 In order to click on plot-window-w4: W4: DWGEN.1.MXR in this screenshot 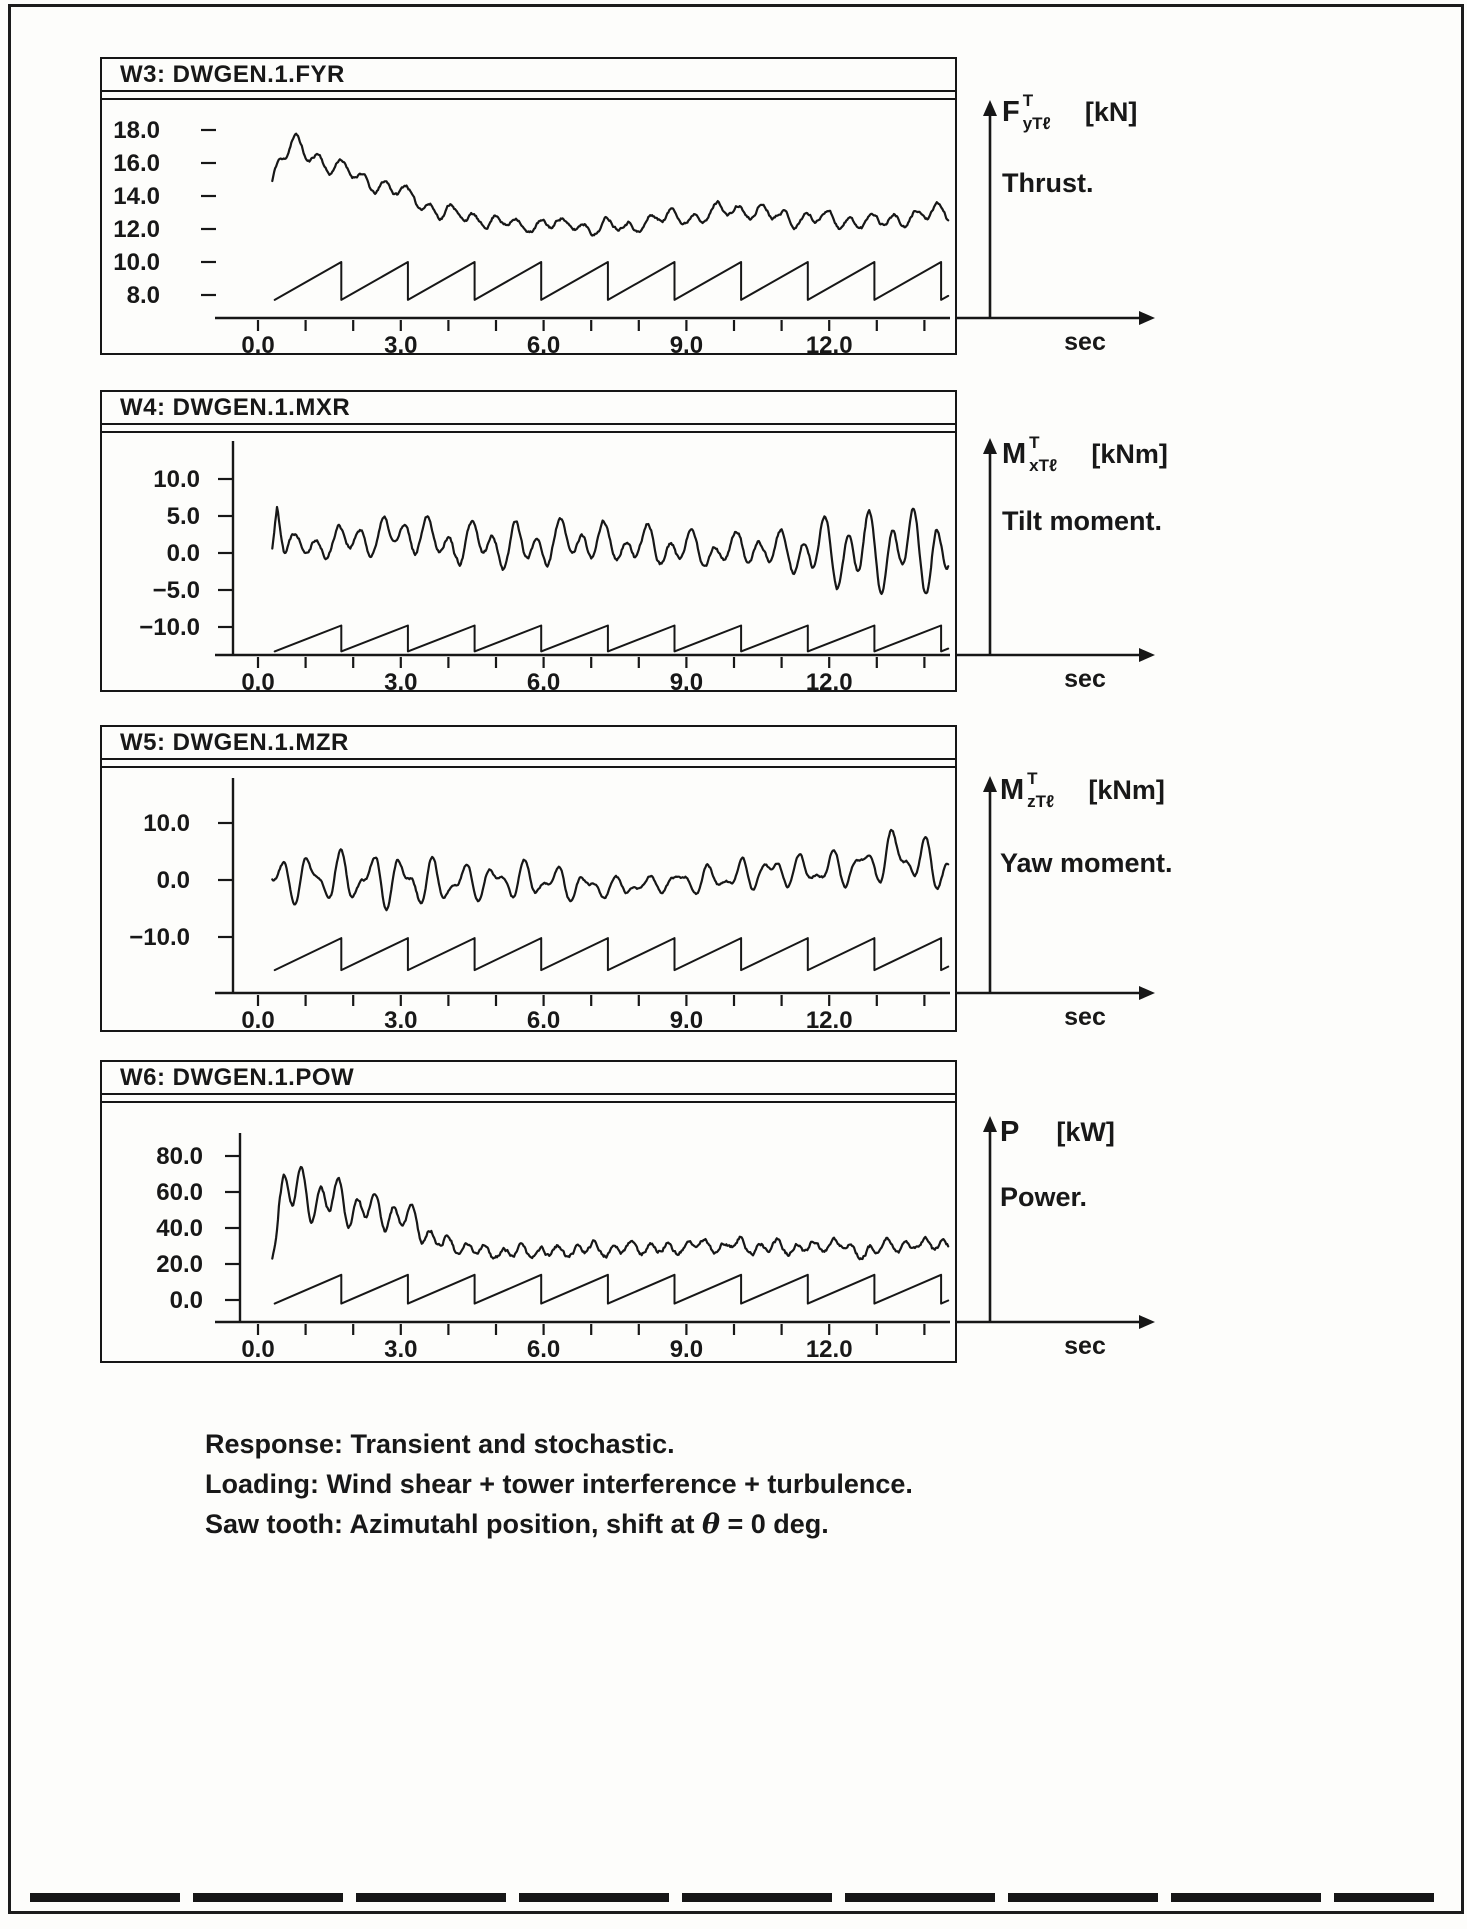, I will do `click(528, 541)`.